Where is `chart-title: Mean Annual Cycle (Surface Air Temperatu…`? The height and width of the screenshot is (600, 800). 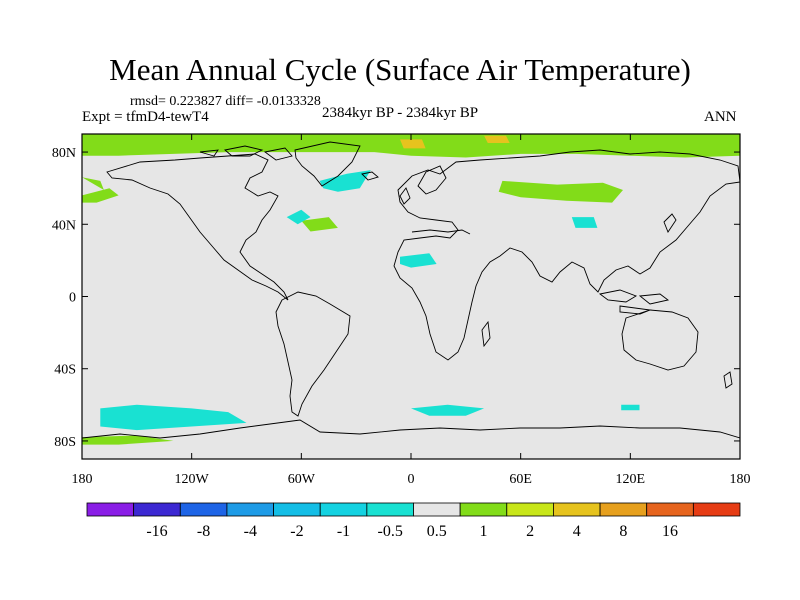 chart-title: Mean Annual Cycle (Surface Air Temperatu… is located at coordinates (400, 69).